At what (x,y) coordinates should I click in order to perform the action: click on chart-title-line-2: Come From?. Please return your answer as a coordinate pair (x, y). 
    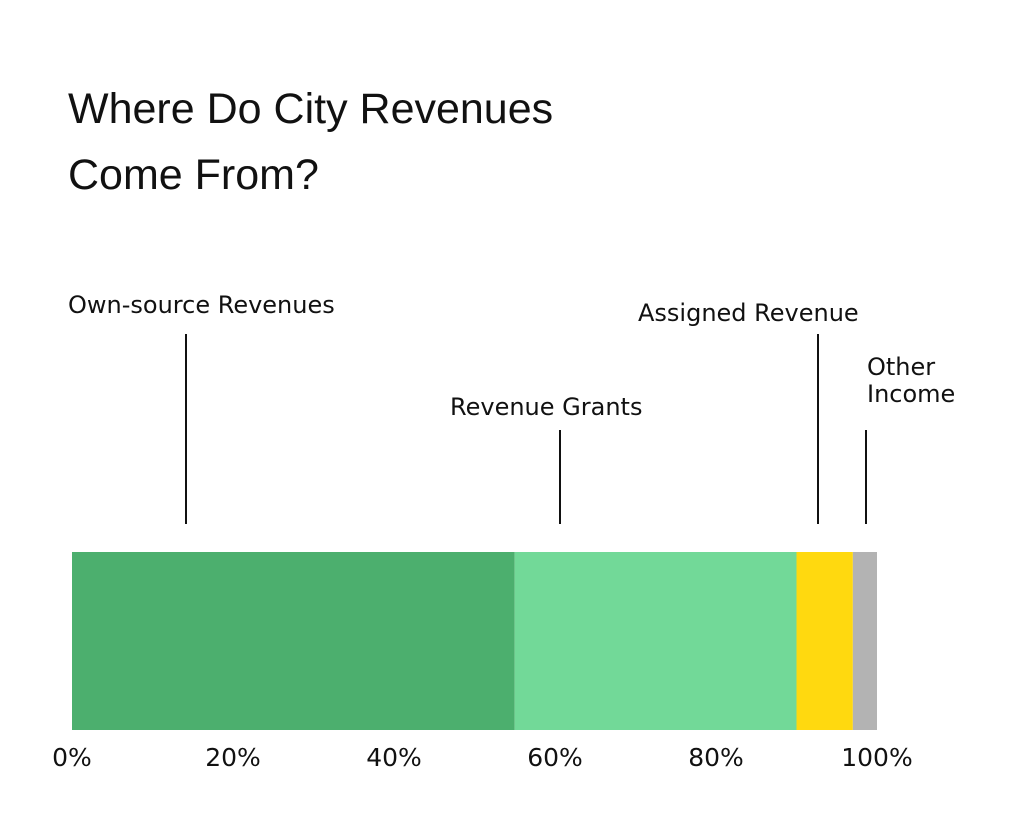
    Looking at the image, I should click on (193, 175).